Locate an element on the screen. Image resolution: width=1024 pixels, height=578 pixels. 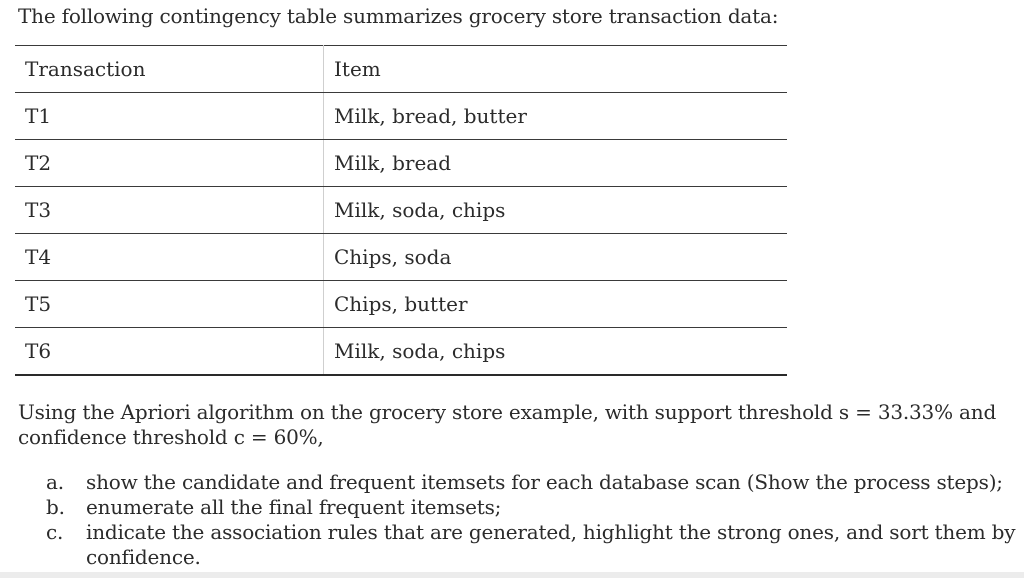
table-row: T1 Milk, bread, butter is located at coordinates (401, 116).